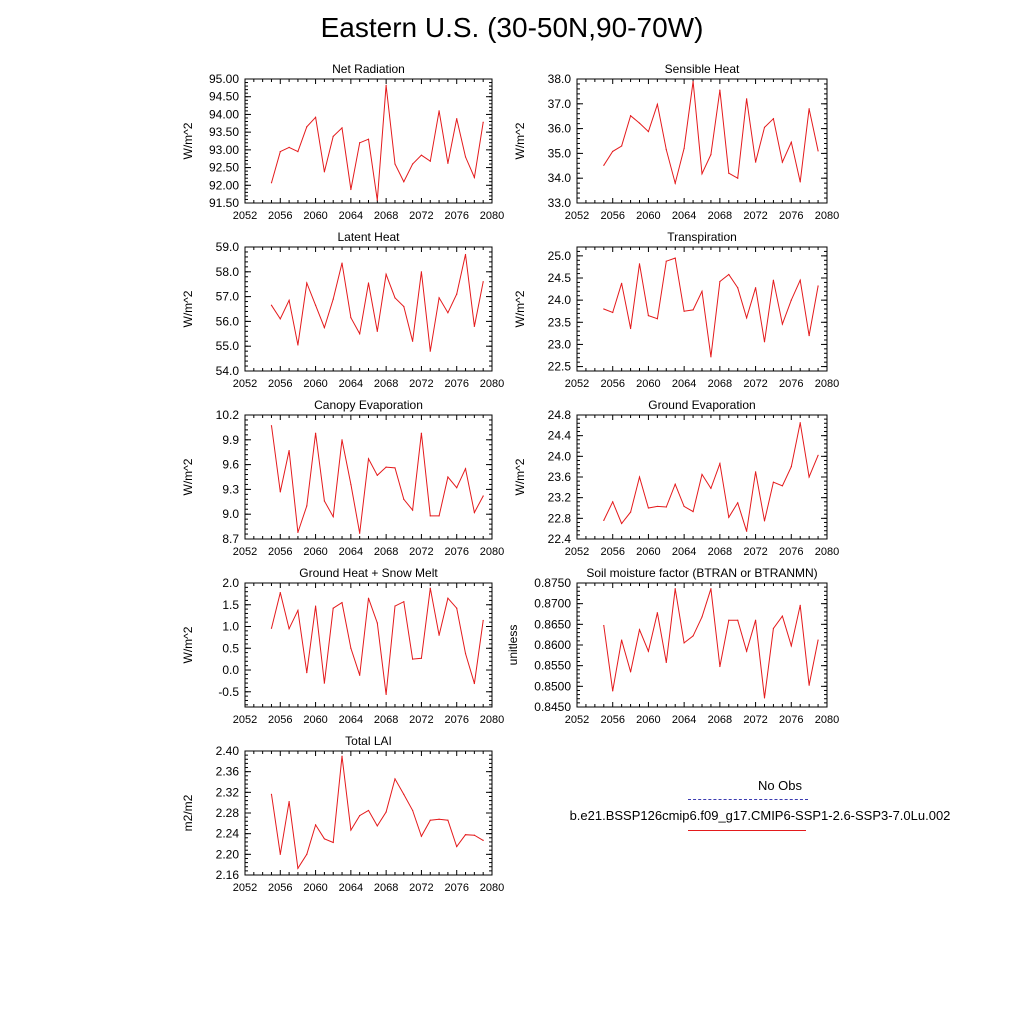 The height and width of the screenshot is (1024, 1024). I want to click on y-tick-label: 92.00, so click(224, 185).